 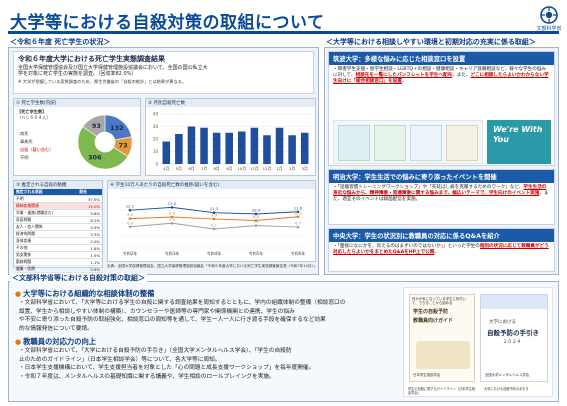 What do you see at coordinates (441, 79) in the screenshot?
I see `tsukuba-text-d: どこに相談したらよいかわからない学生向けに「総合相談窓口」を設置` at bounding box center [441, 79].